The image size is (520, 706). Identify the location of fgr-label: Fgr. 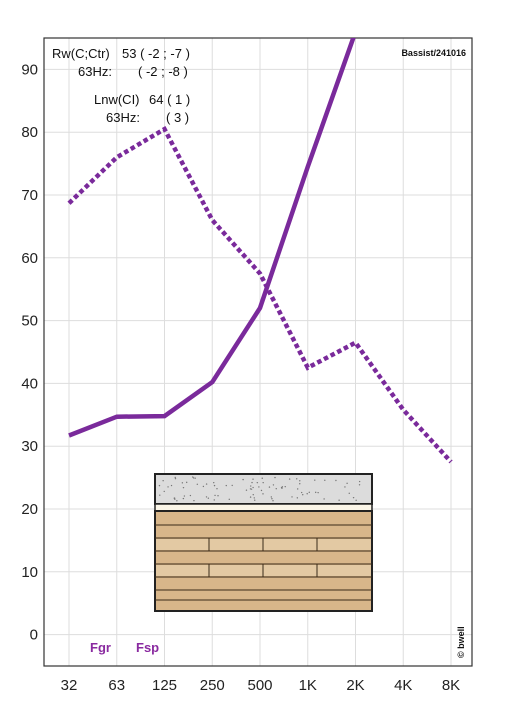
(100, 647).